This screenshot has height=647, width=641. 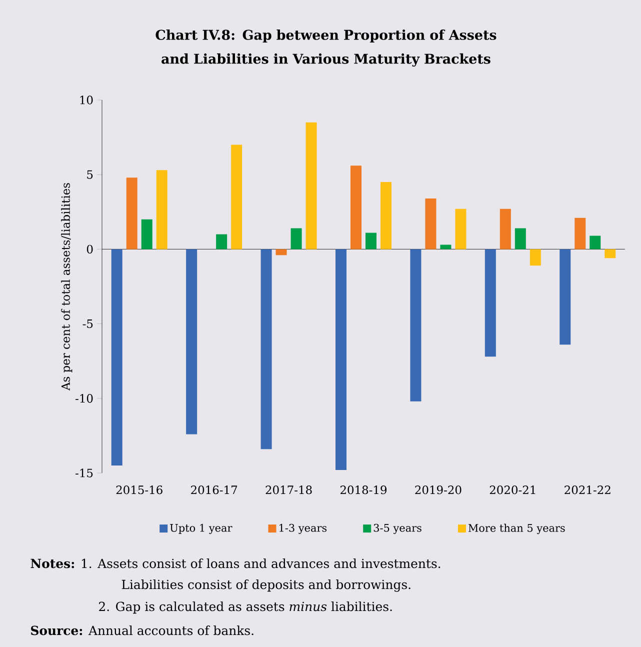 What do you see at coordinates (90, 174) in the screenshot?
I see `y-tick-label: 5` at bounding box center [90, 174].